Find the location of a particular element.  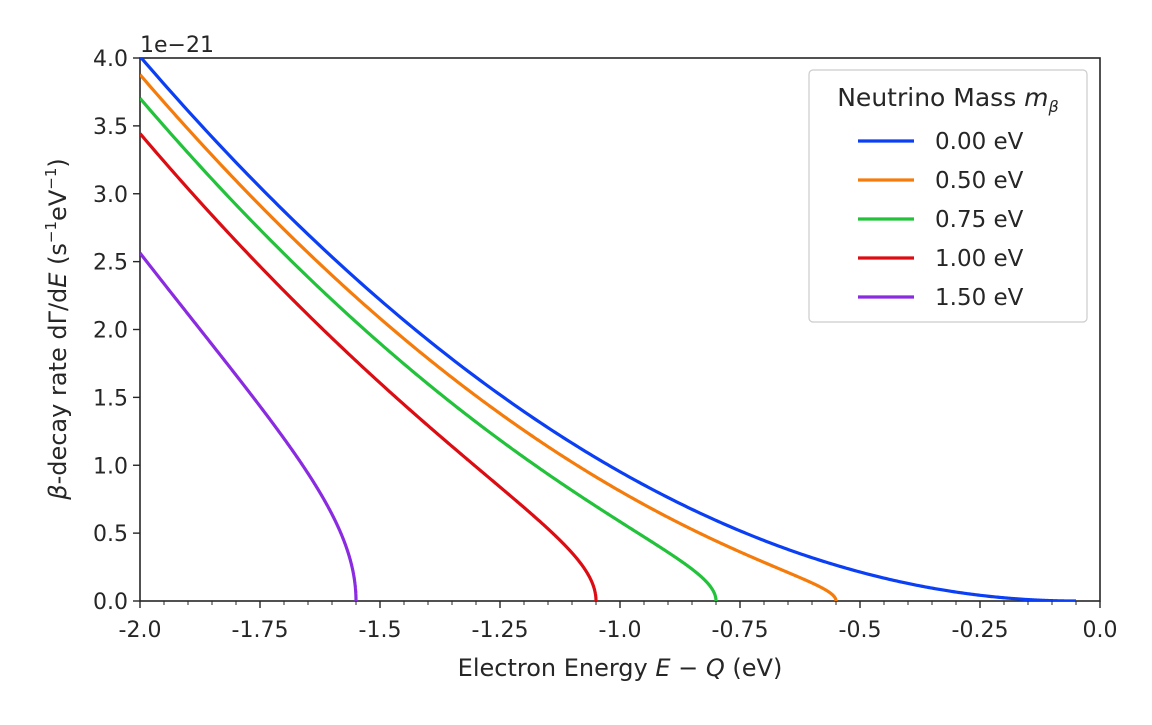

x-tick-label: -0.25 is located at coordinates (980, 630).